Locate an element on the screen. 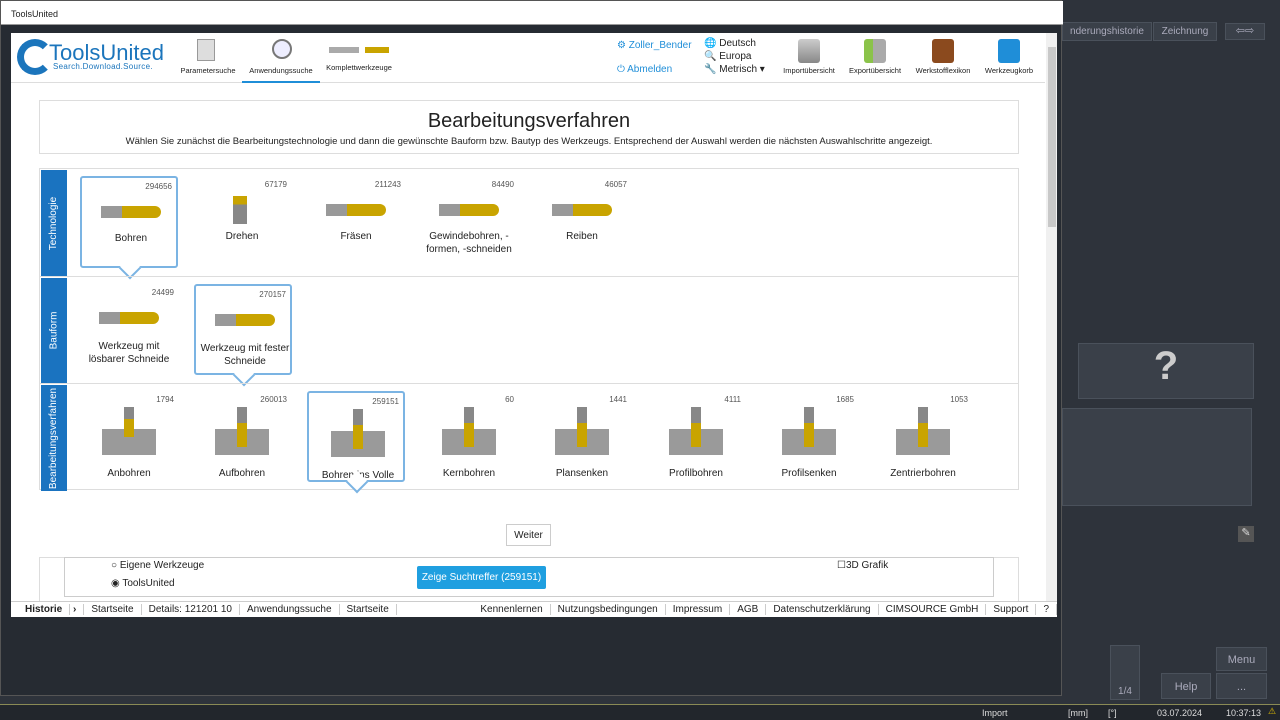  history-button: Historie › is located at coordinates (48, 609).